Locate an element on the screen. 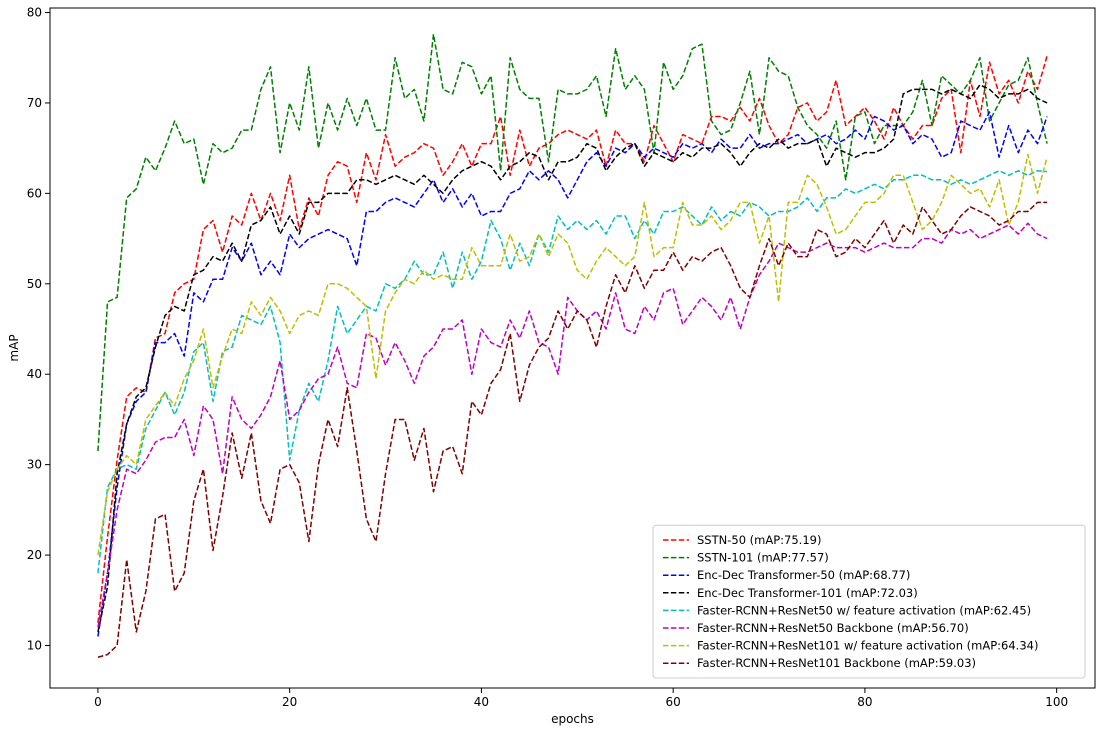  legend-label: Enc-Dec Transformer-101 (mAP:72.03) is located at coordinates (807, 593).